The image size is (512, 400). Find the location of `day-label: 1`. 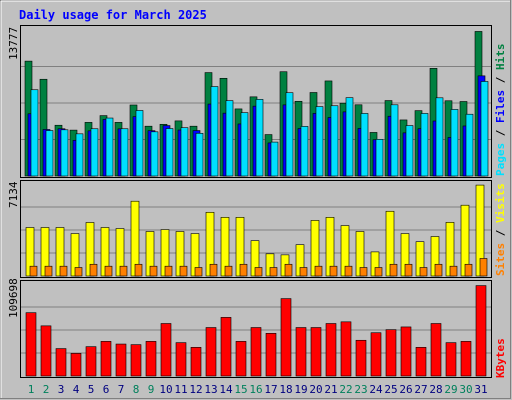

day-label: 1 is located at coordinates (31, 389).